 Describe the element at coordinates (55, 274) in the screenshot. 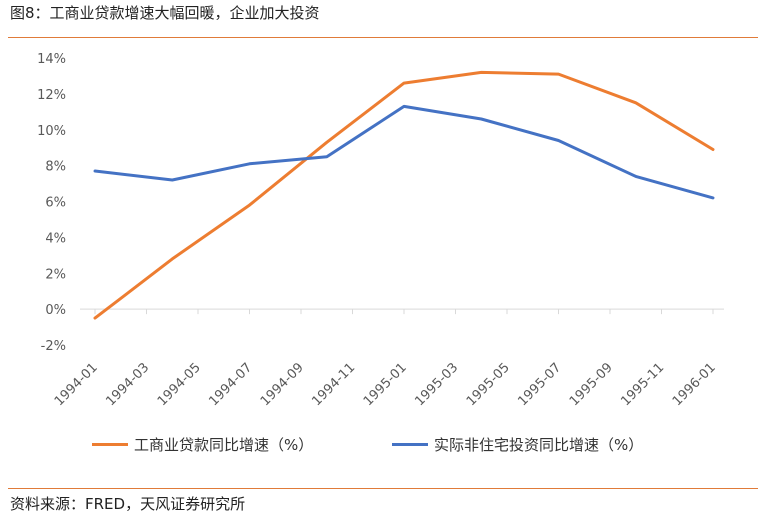

I see `y-tick-label: 2%` at that location.